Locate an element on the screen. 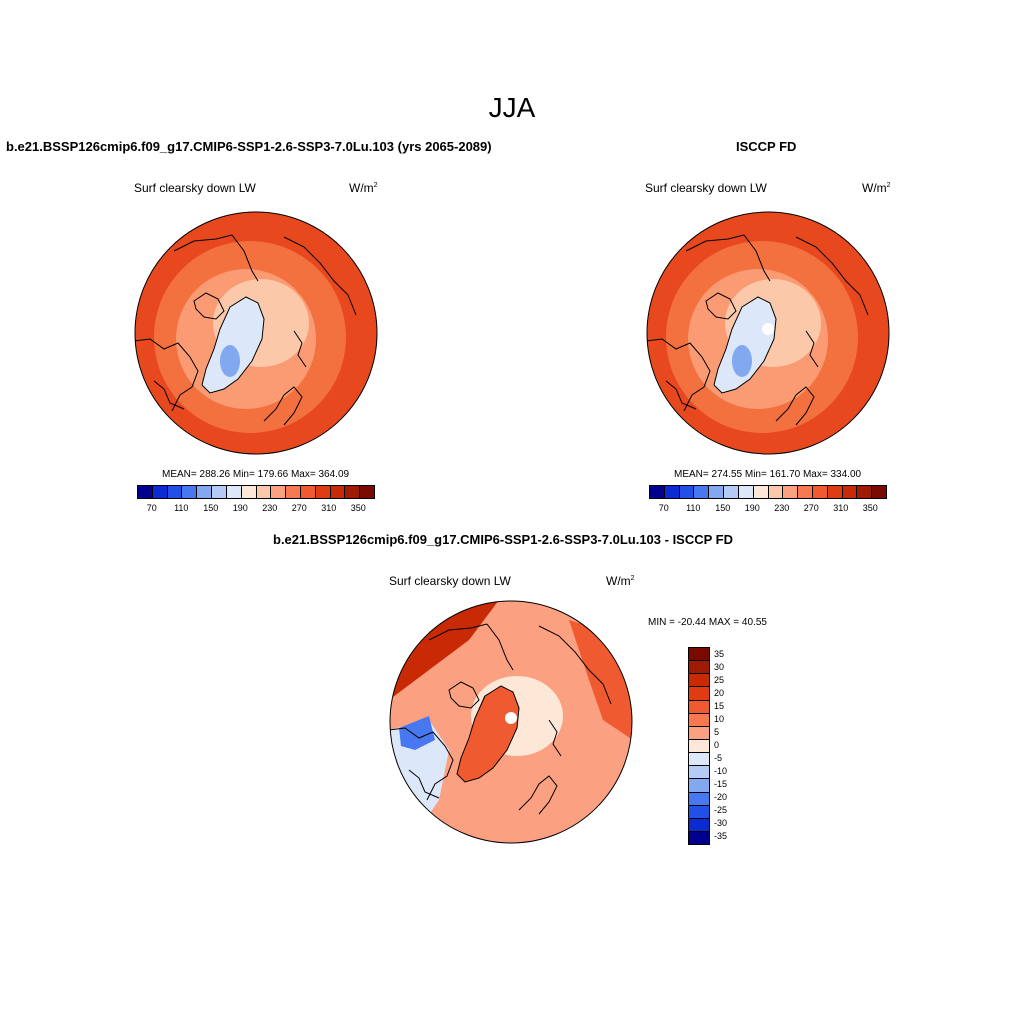 This screenshot has height=1024, width=1024. variable-label-diff: Surf clearsky down LW is located at coordinates (450, 581).